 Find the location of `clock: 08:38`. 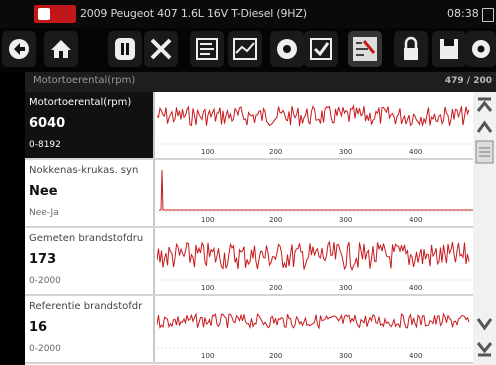

clock: 08:38 is located at coordinates (463, 13).